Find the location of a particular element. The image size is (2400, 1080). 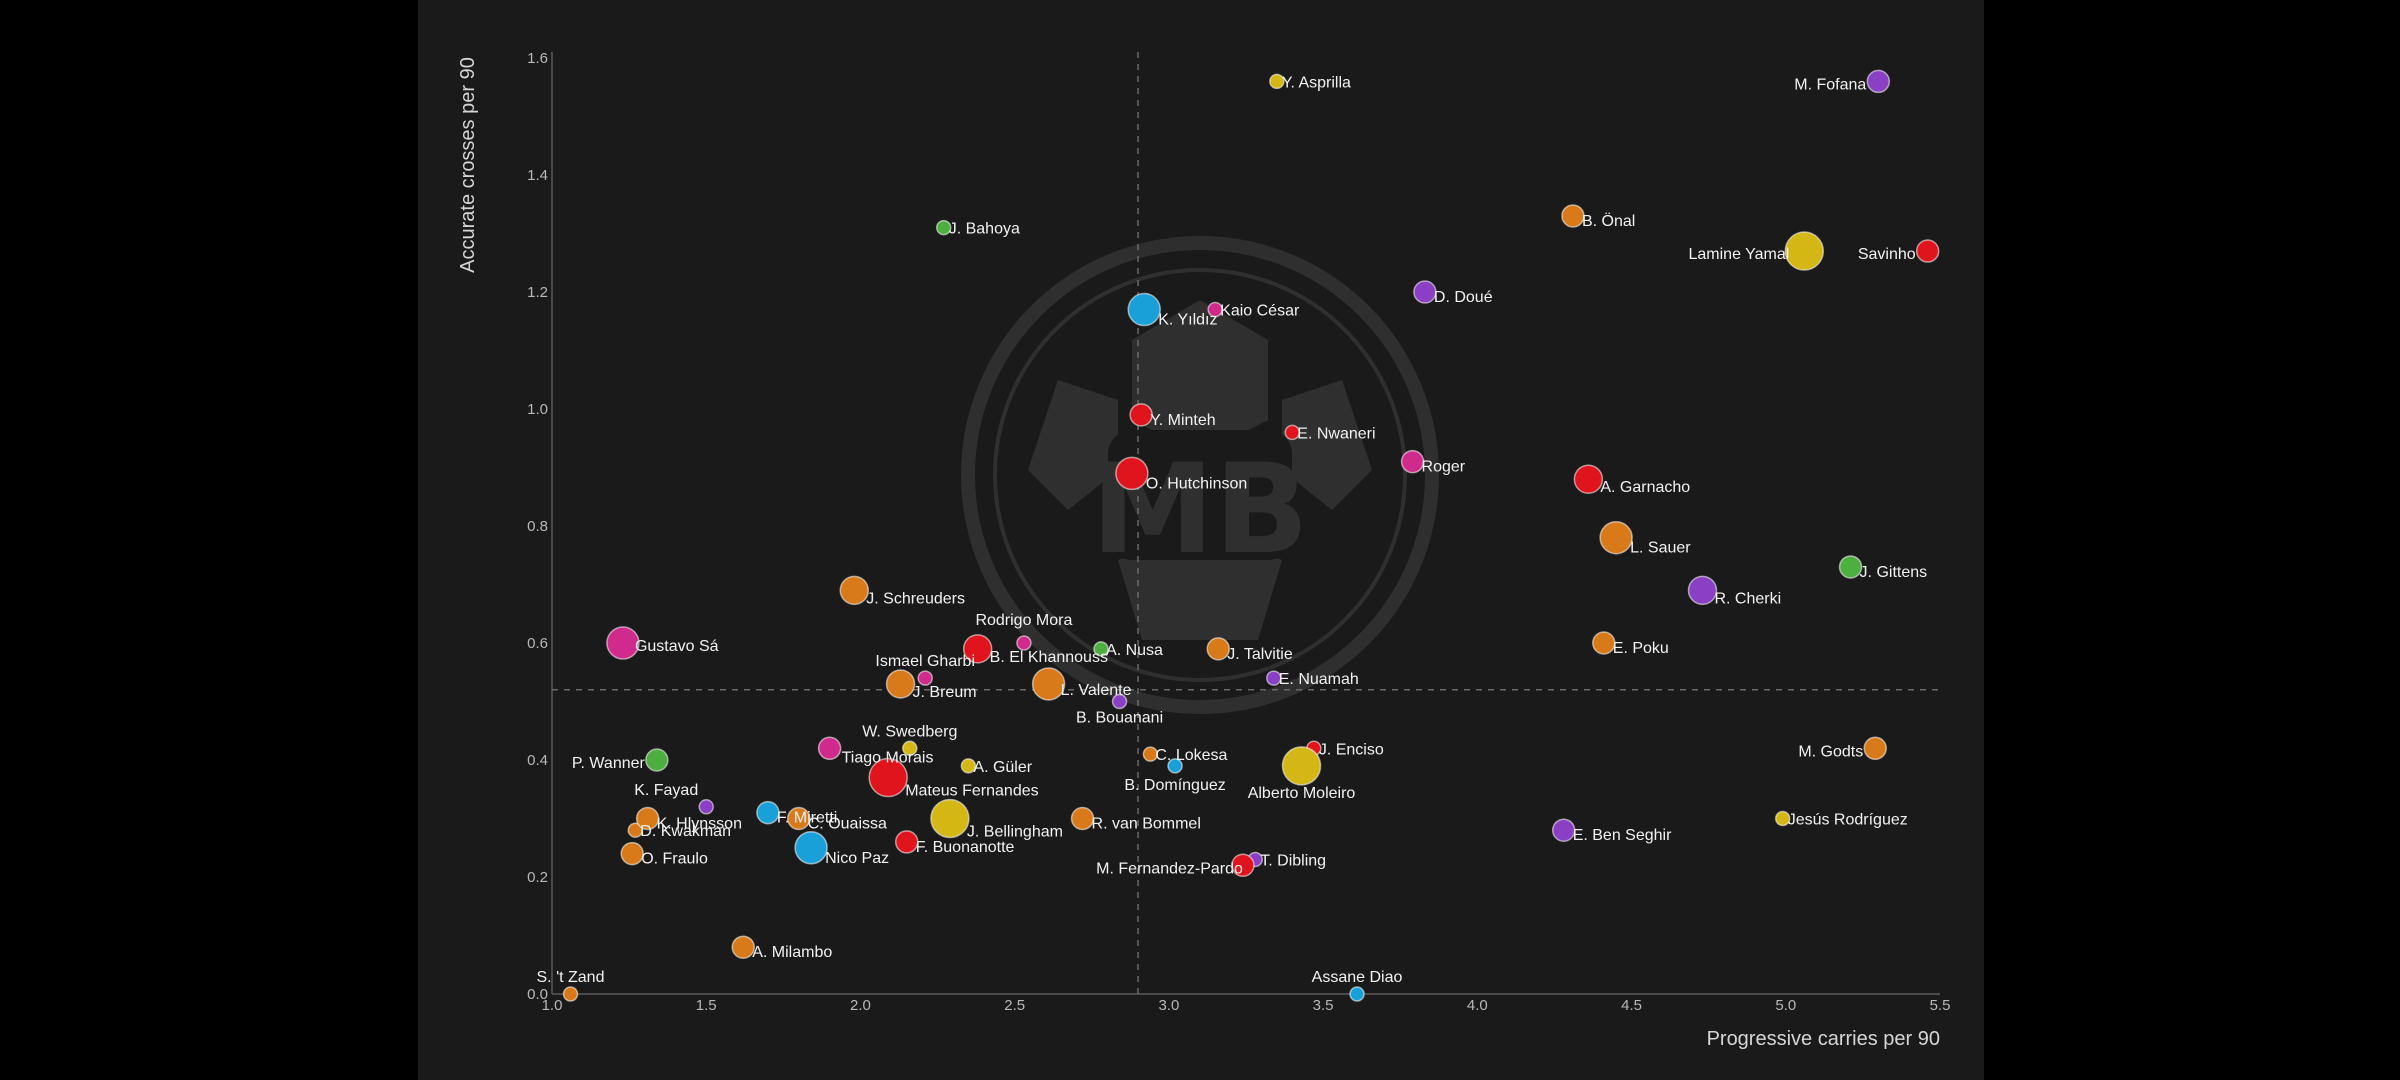

point-label: J. Breum is located at coordinates (945, 692).